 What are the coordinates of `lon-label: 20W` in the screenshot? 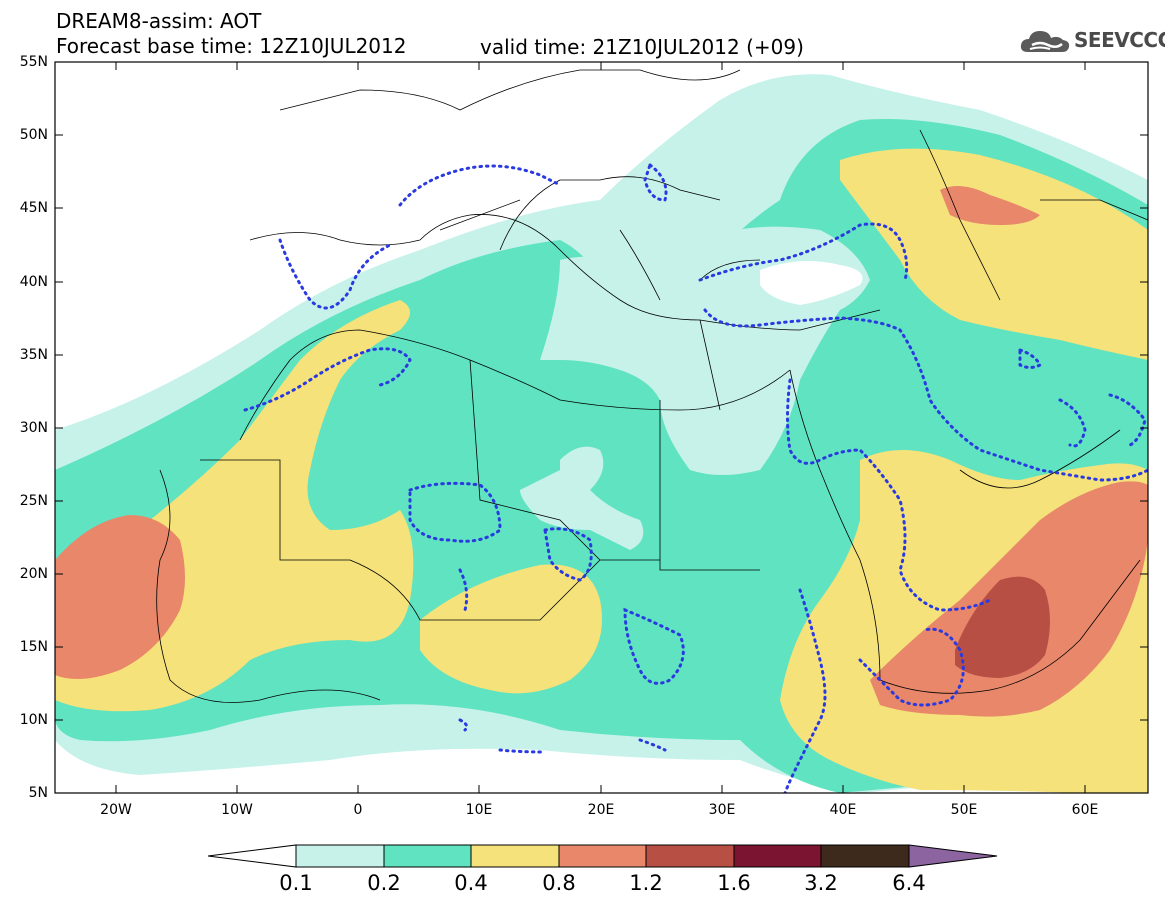 It's located at (116, 810).